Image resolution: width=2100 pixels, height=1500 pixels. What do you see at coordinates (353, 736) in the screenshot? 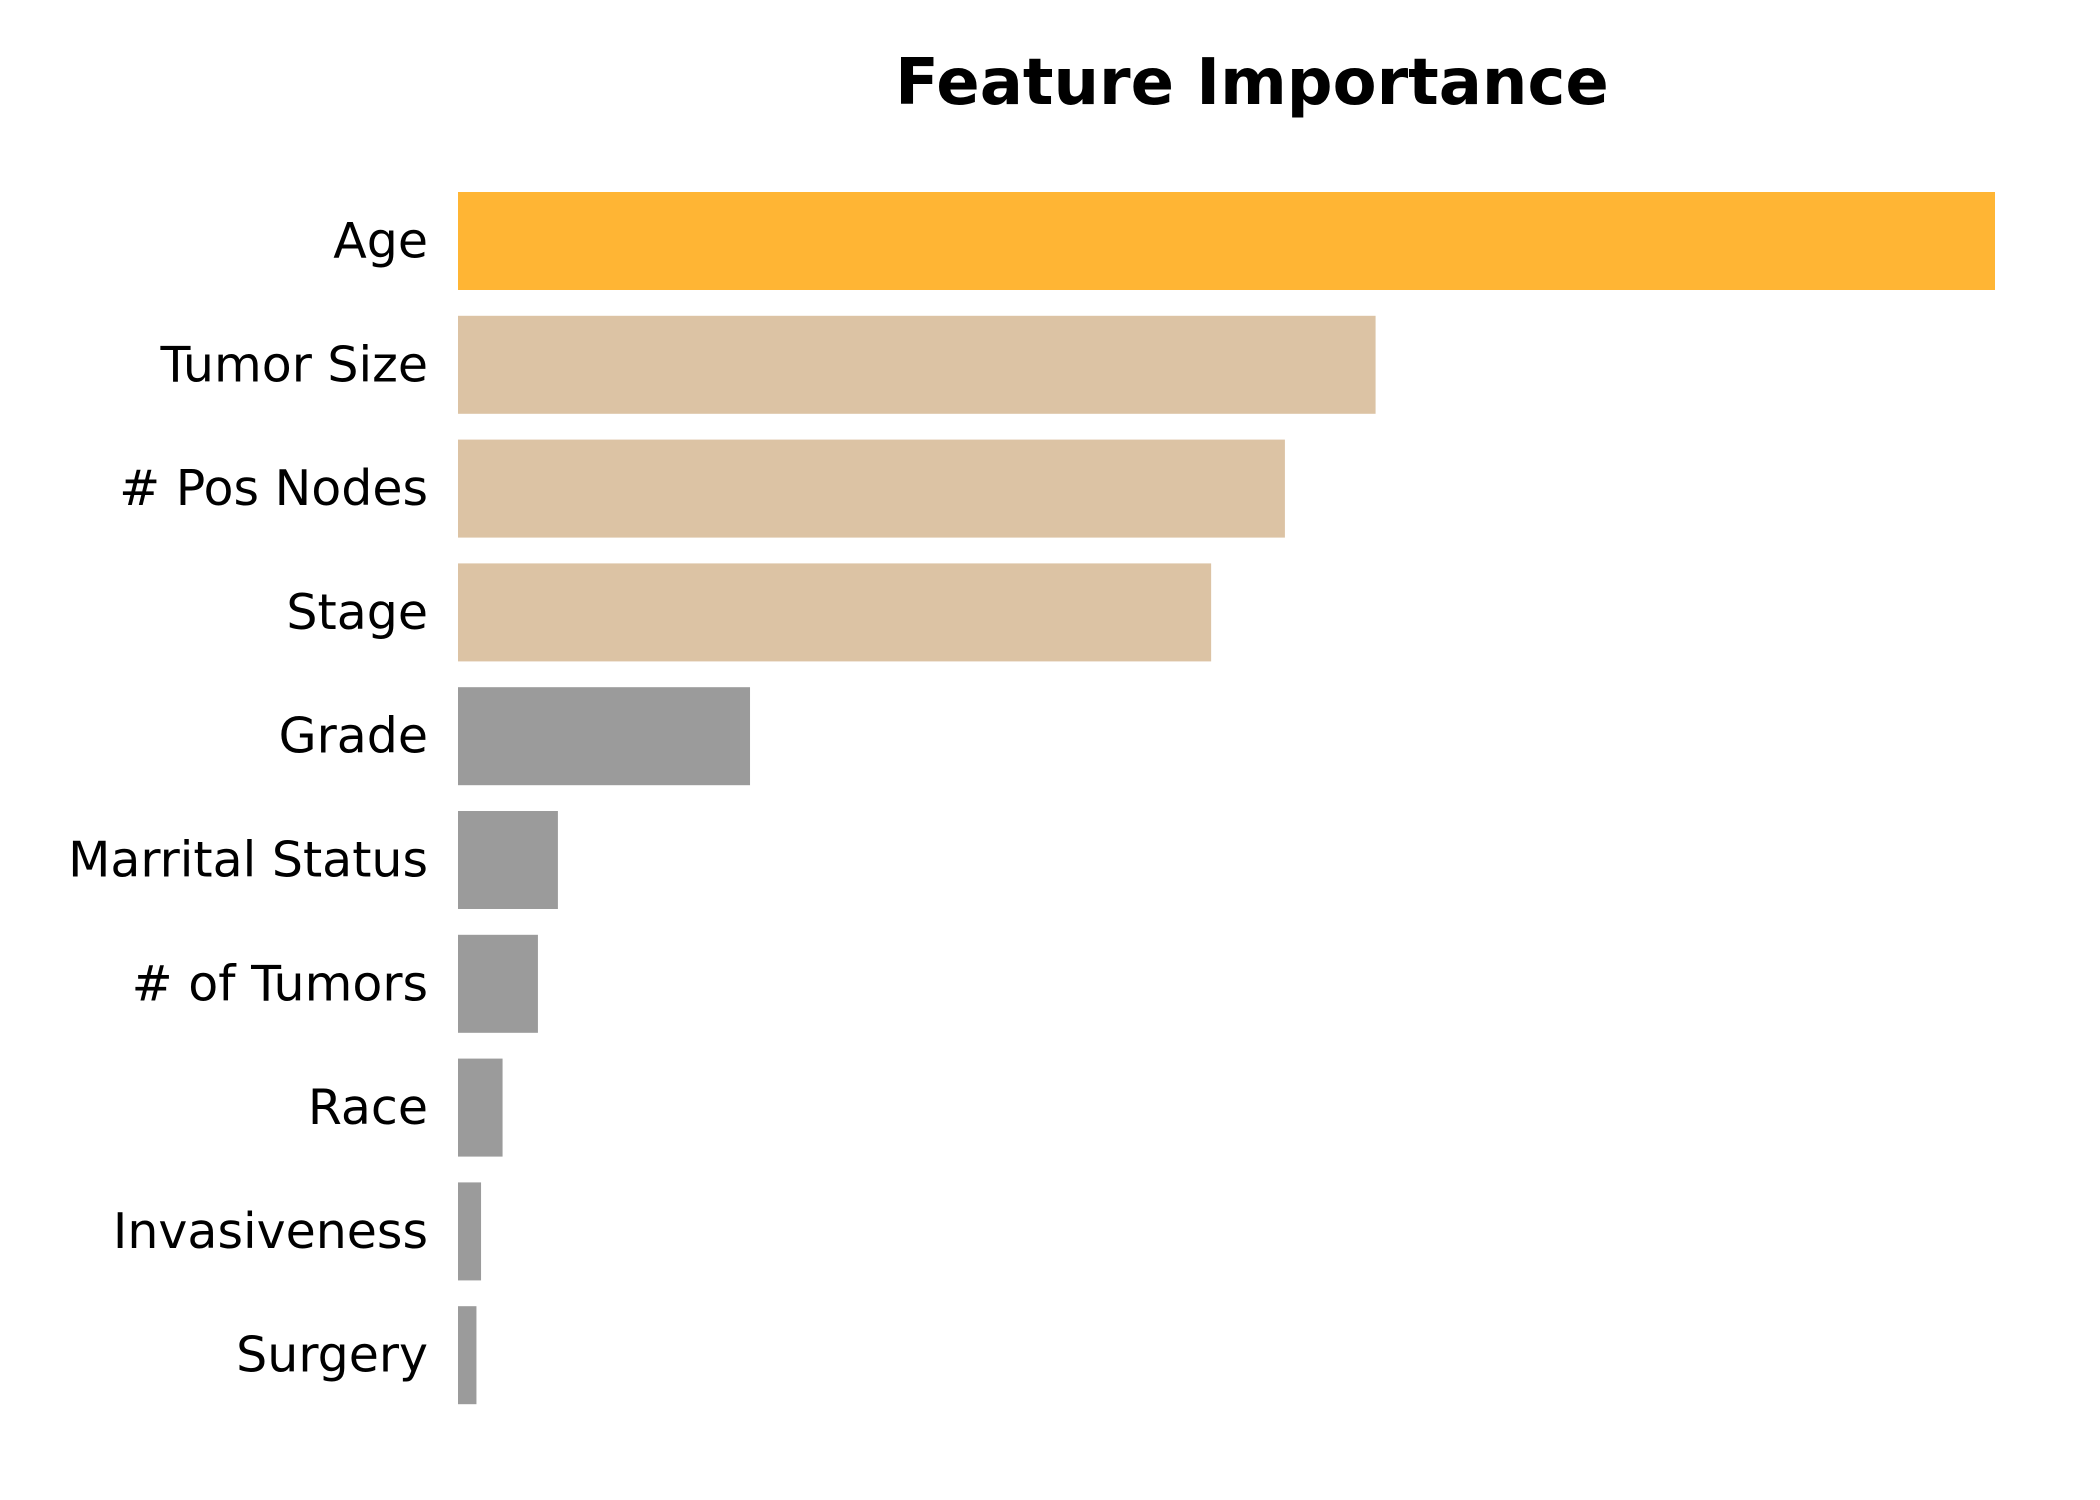
I see `tick-label-grade: Grade` at bounding box center [353, 736].